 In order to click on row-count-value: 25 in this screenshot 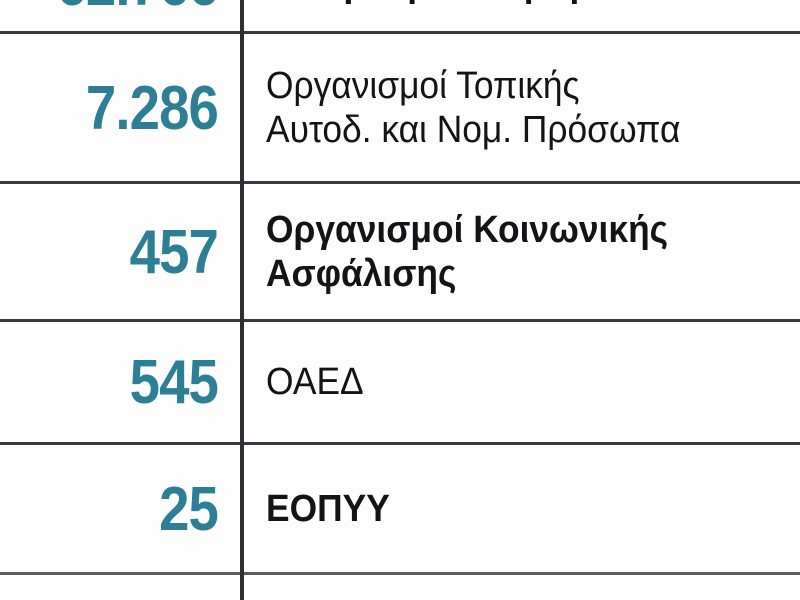, I will do `click(189, 509)`.